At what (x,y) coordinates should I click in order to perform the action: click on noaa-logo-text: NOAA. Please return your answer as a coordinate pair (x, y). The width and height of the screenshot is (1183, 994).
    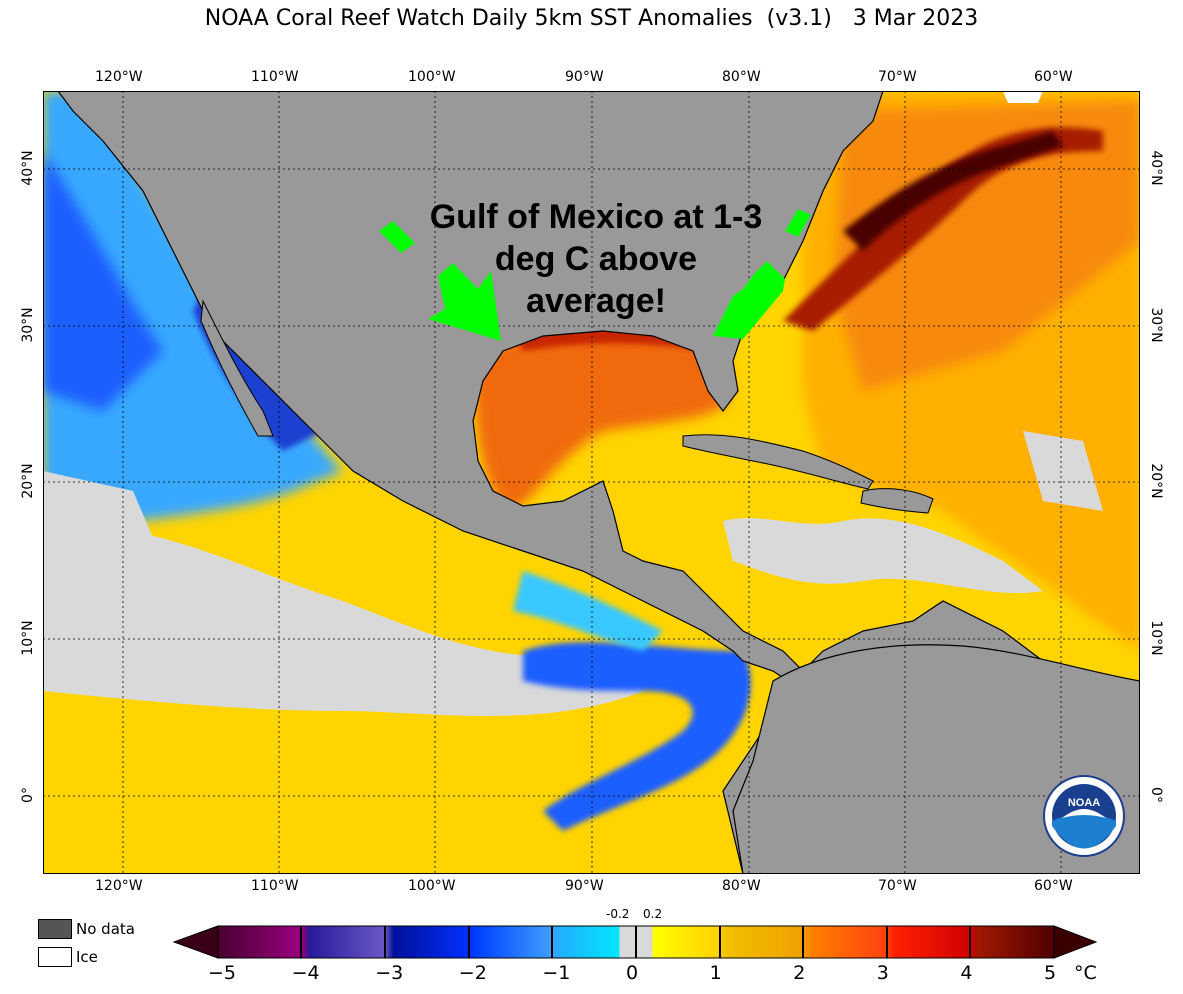
    Looking at the image, I should click on (1084, 803).